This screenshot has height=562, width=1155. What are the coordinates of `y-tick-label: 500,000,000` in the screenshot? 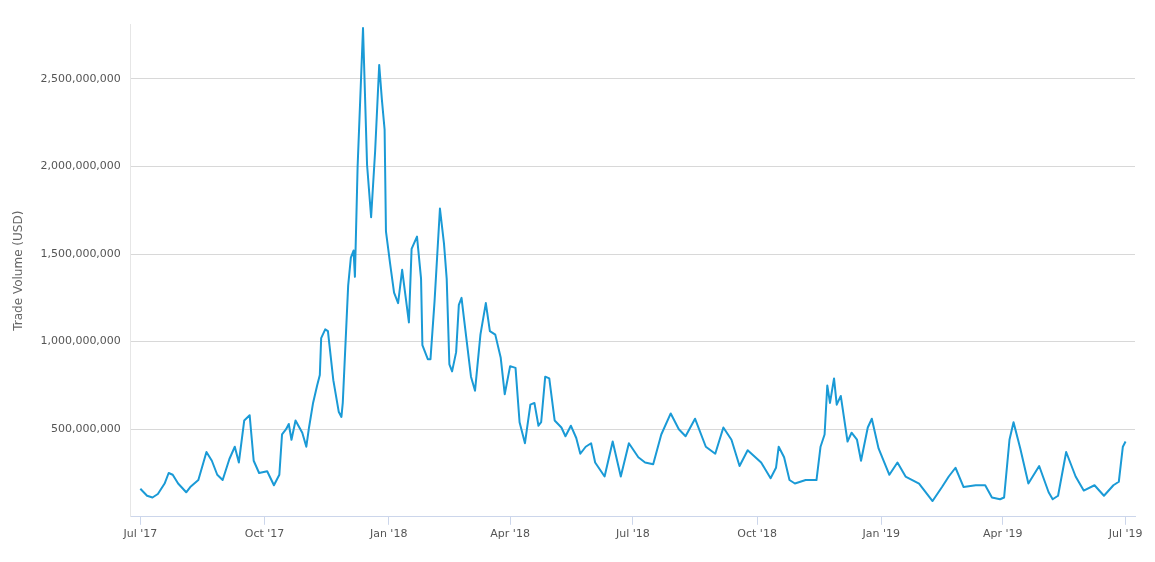 It's located at (85, 429).